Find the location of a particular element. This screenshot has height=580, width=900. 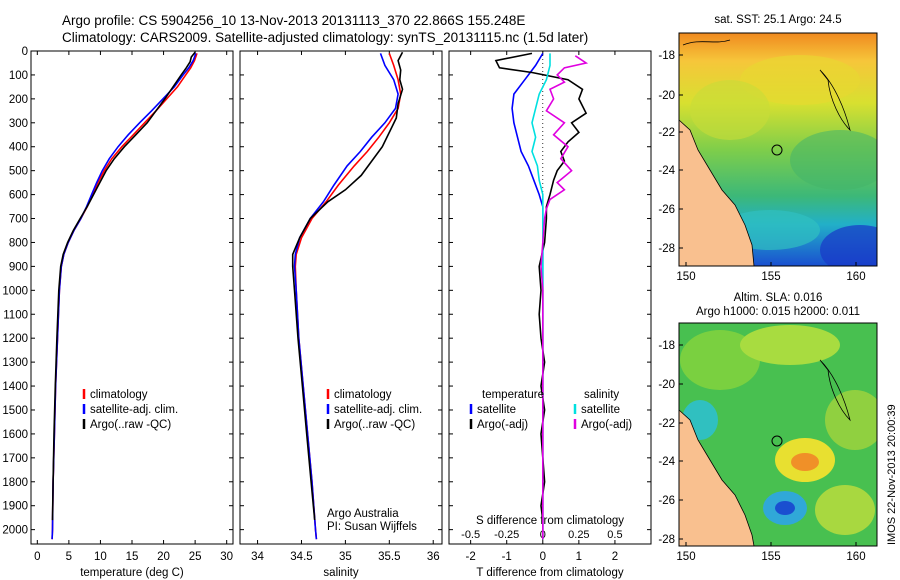

salinity-xtick-label: 35 is located at coordinates (345, 557).